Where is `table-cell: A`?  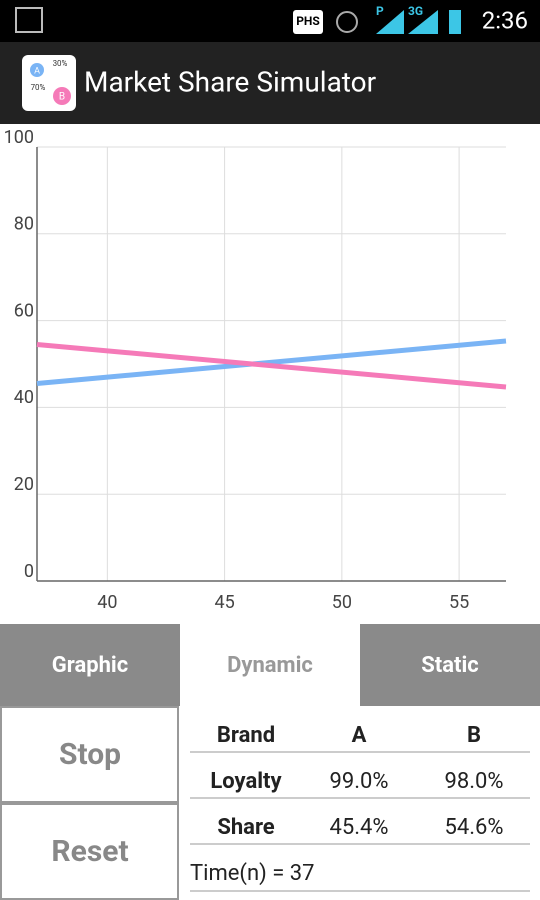 table-cell: A is located at coordinates (359, 735).